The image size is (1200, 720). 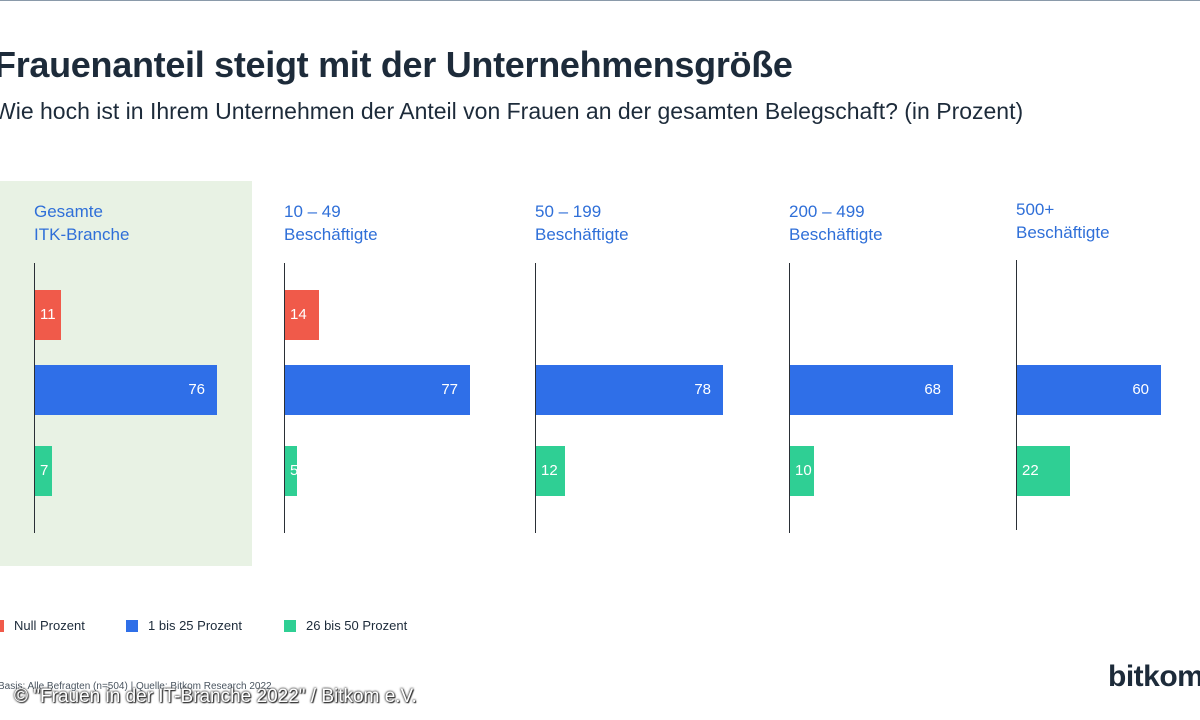 I want to click on bar-value-label-mid-0: 7, so click(x=44, y=470).